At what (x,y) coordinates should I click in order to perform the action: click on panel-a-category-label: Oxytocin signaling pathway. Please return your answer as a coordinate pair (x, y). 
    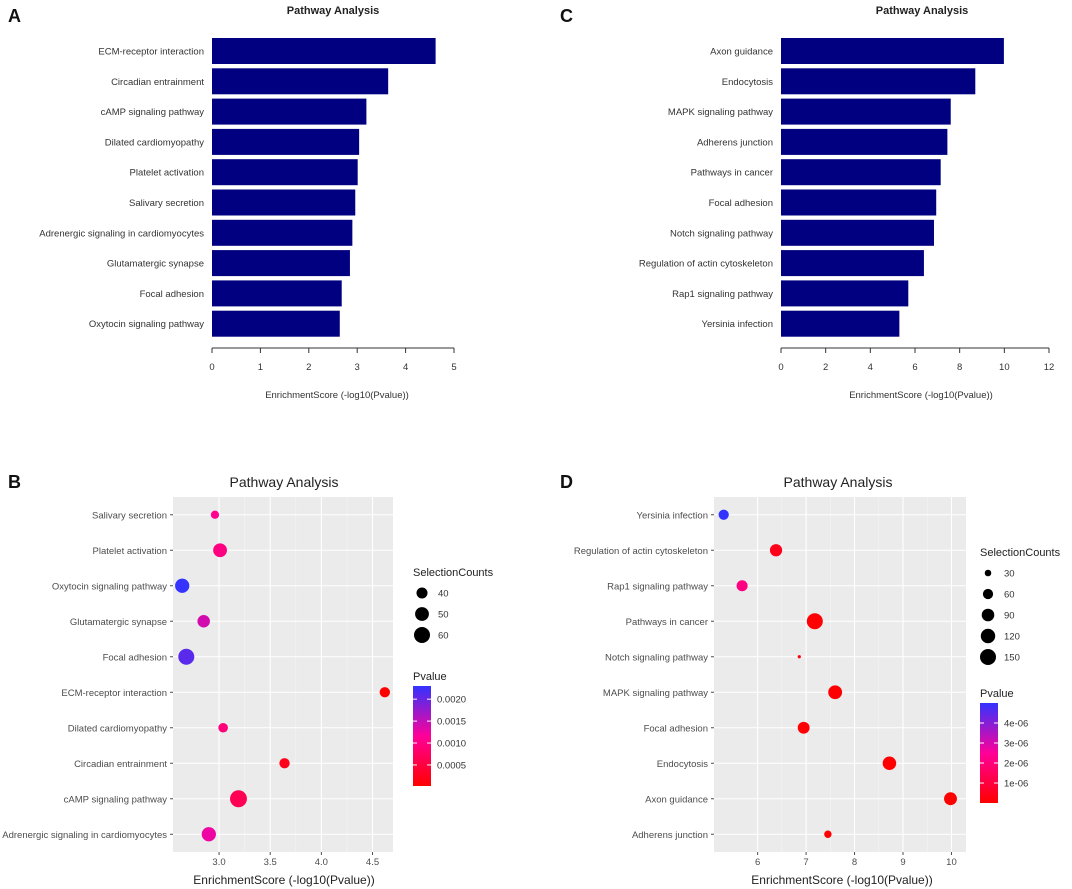
    Looking at the image, I should click on (146, 324).